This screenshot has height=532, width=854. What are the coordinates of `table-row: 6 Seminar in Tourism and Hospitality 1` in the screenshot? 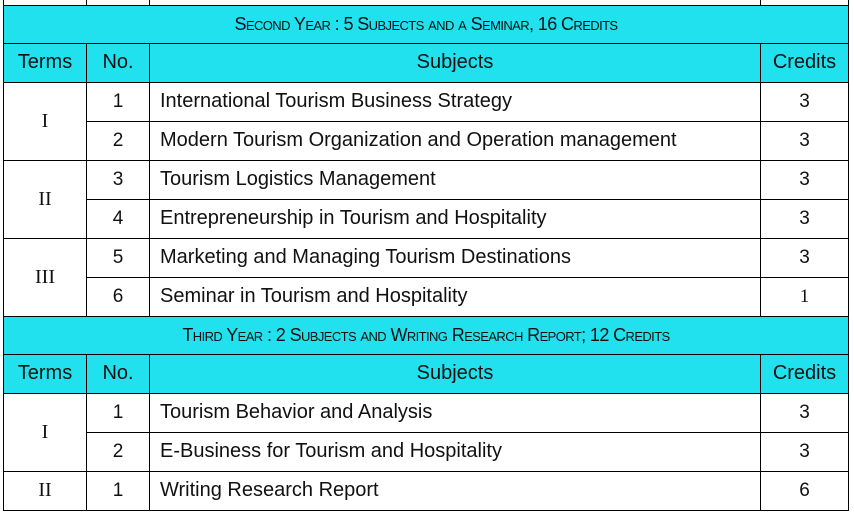 It's located at (426, 296).